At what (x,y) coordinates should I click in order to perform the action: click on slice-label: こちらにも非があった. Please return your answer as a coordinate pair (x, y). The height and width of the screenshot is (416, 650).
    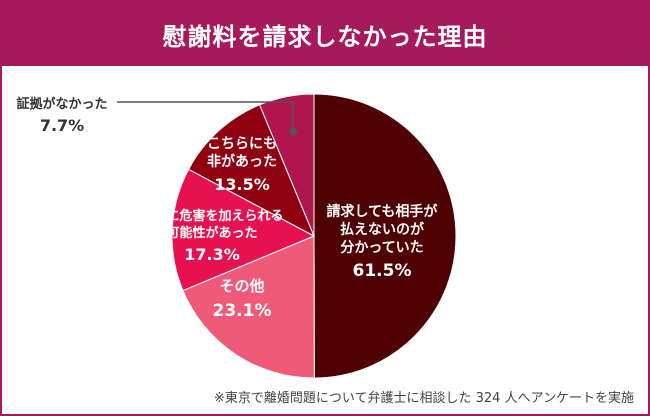
    Looking at the image, I should click on (242, 153).